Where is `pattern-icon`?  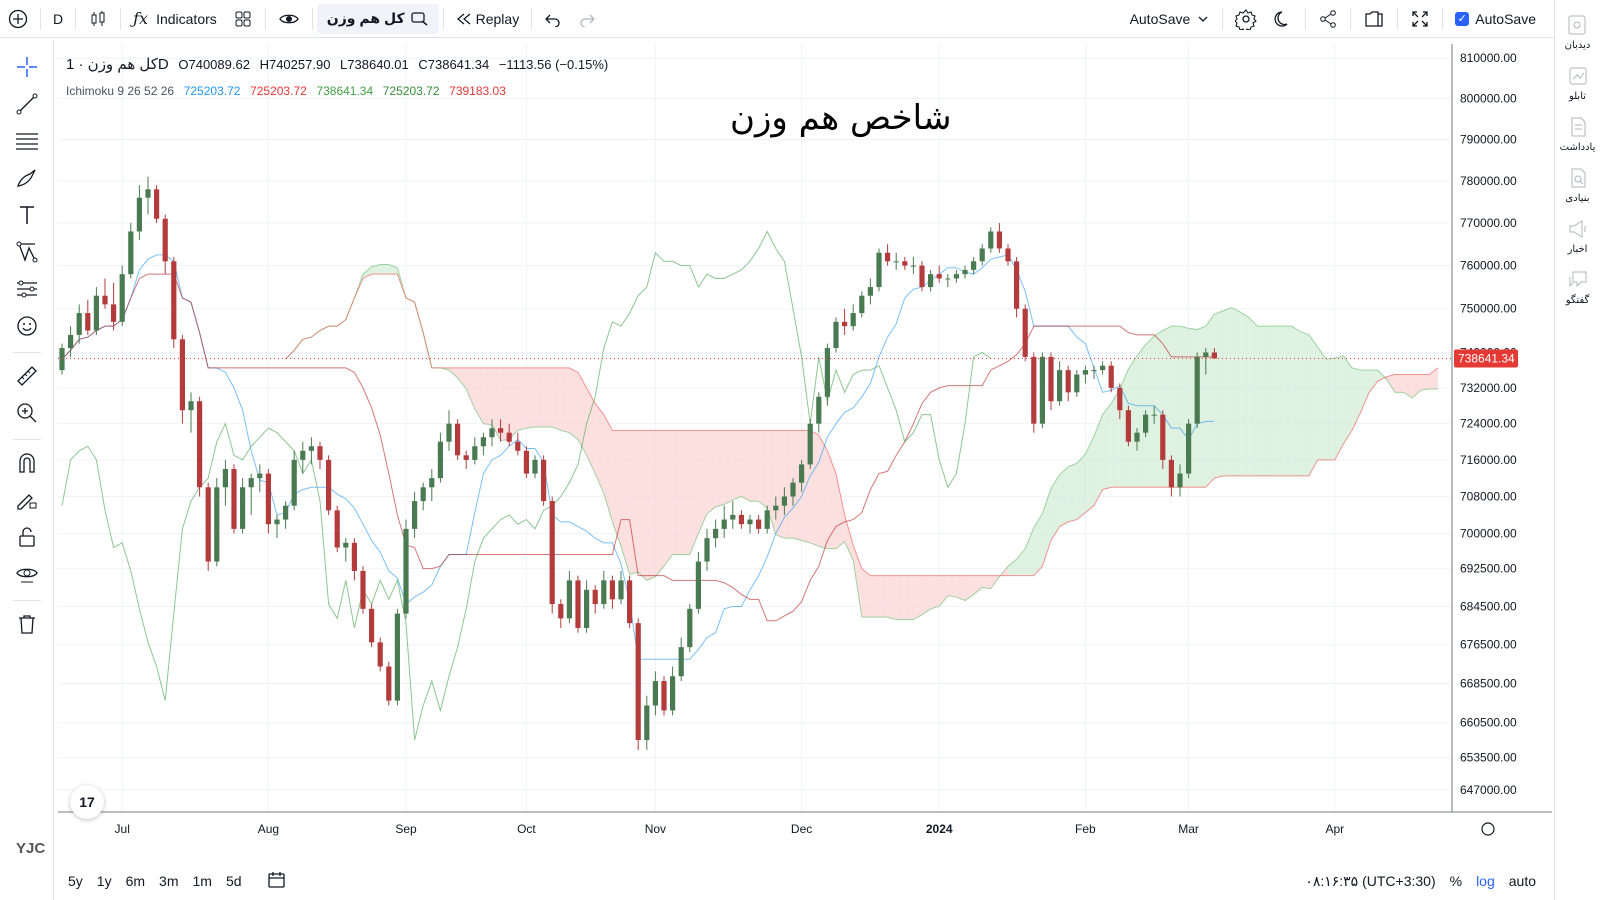 pattern-icon is located at coordinates (26, 252).